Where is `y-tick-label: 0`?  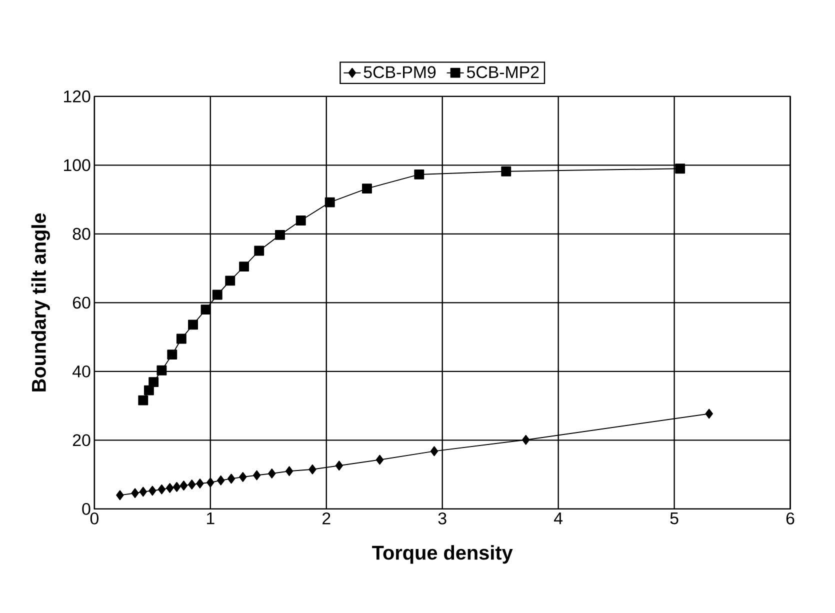 y-tick-label: 0 is located at coordinates (86, 508).